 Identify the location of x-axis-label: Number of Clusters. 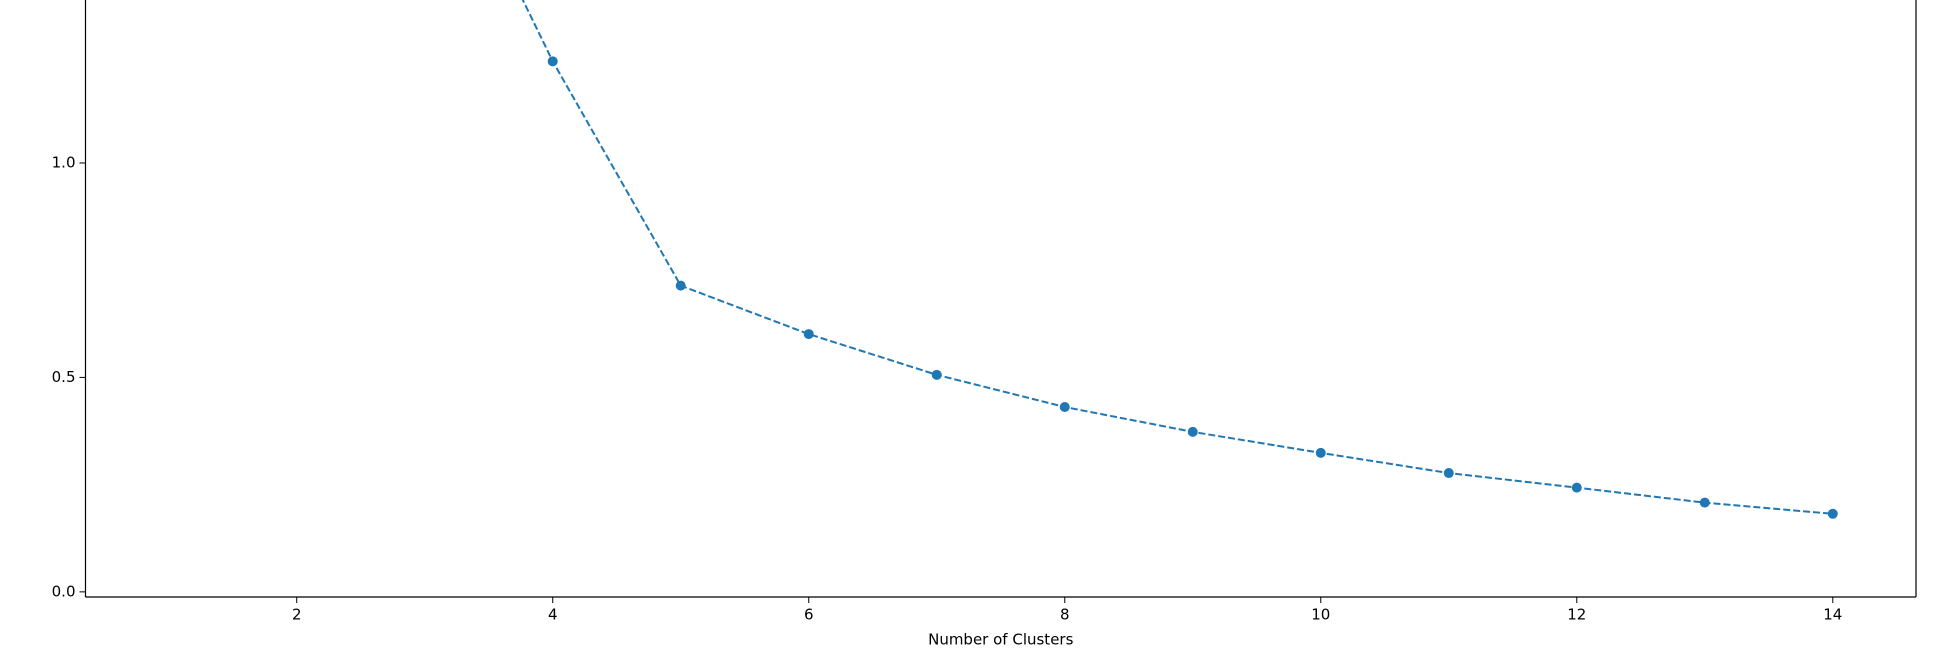
(1000, 640).